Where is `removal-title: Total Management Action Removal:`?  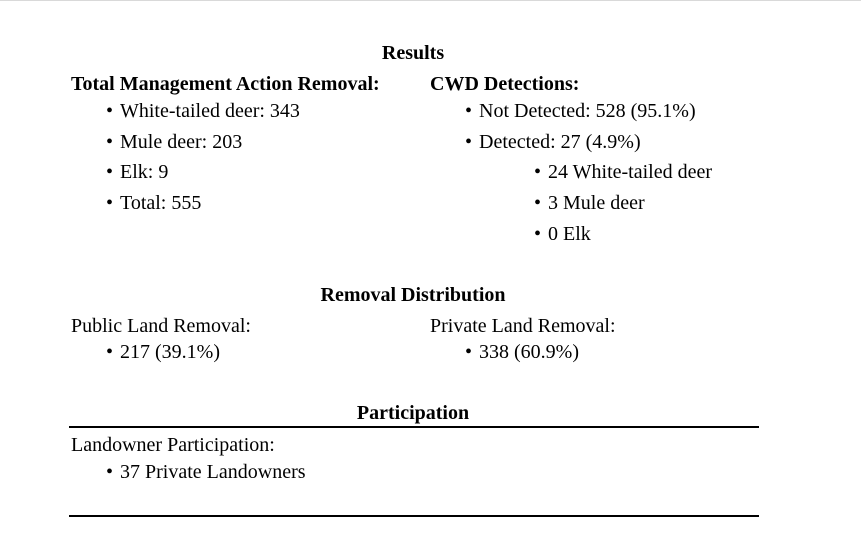 removal-title: Total Management Action Removal: is located at coordinates (225, 84).